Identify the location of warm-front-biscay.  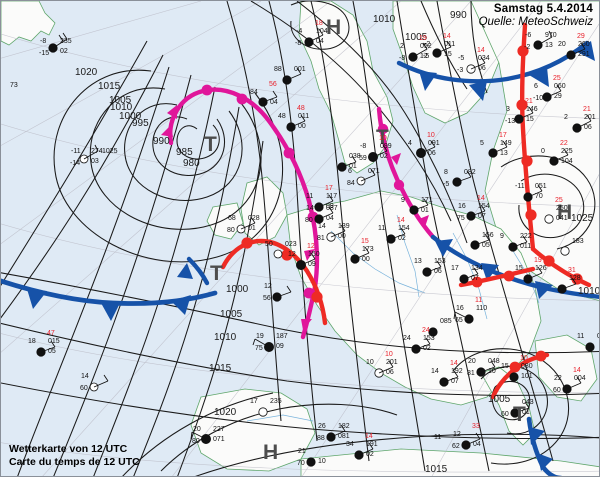
(274, 281).